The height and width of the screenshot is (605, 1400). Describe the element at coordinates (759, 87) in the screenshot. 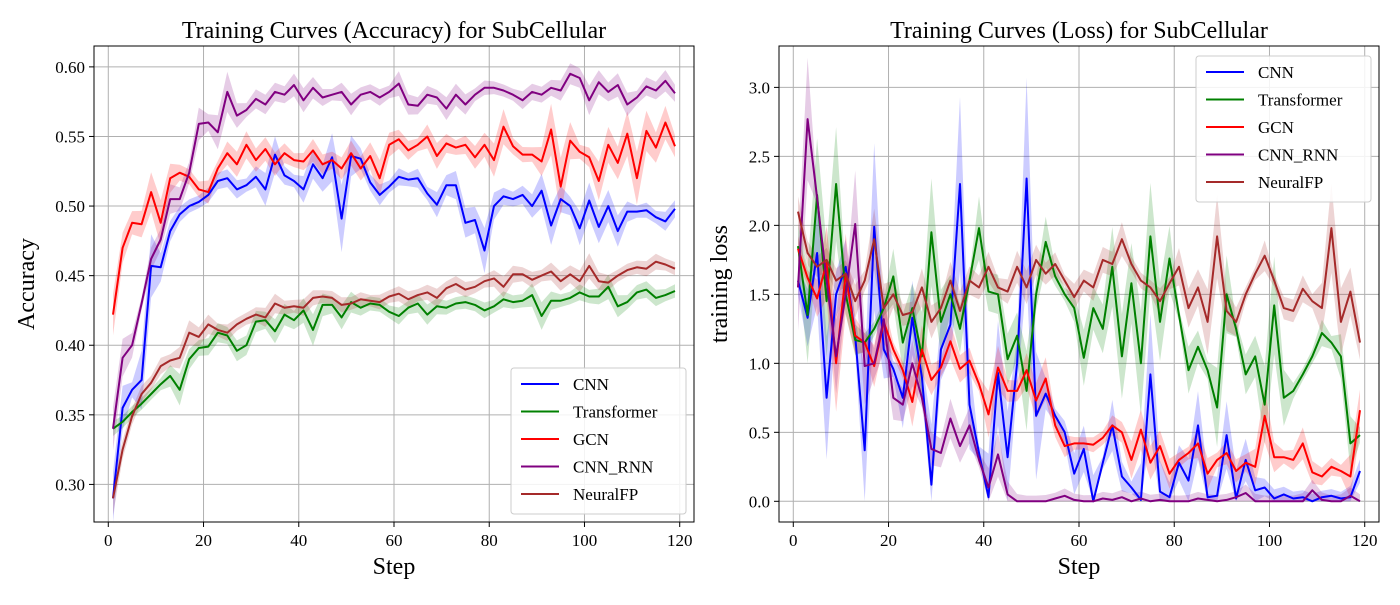

I see `y-tick-label: 3.0` at that location.